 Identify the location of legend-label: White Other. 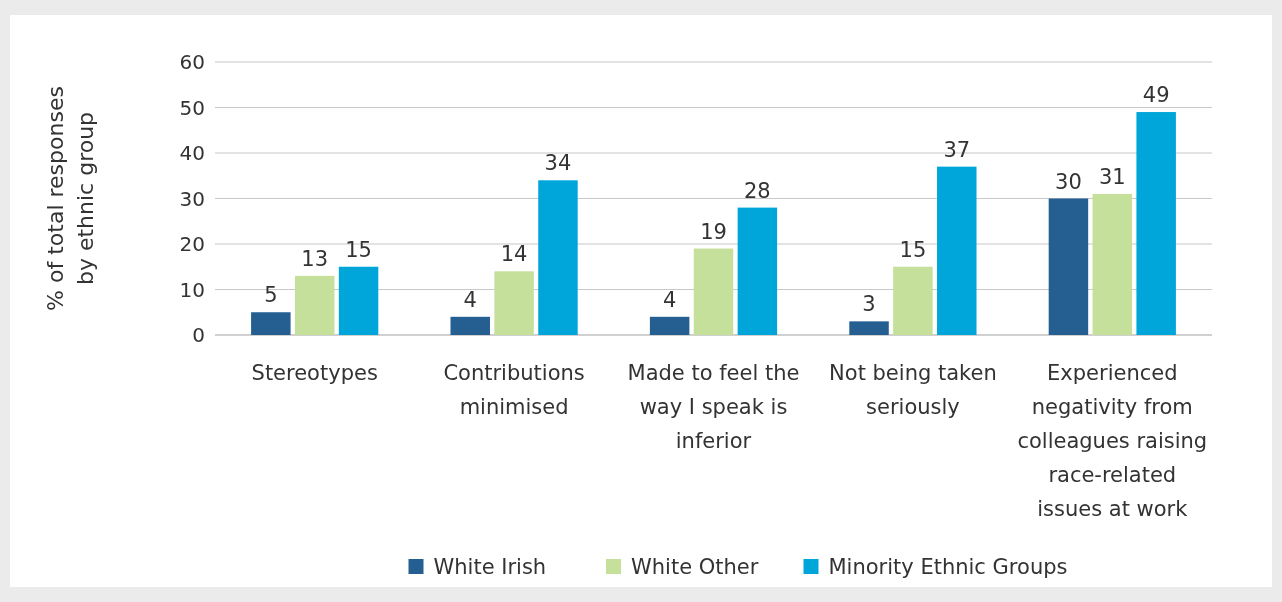
(695, 567).